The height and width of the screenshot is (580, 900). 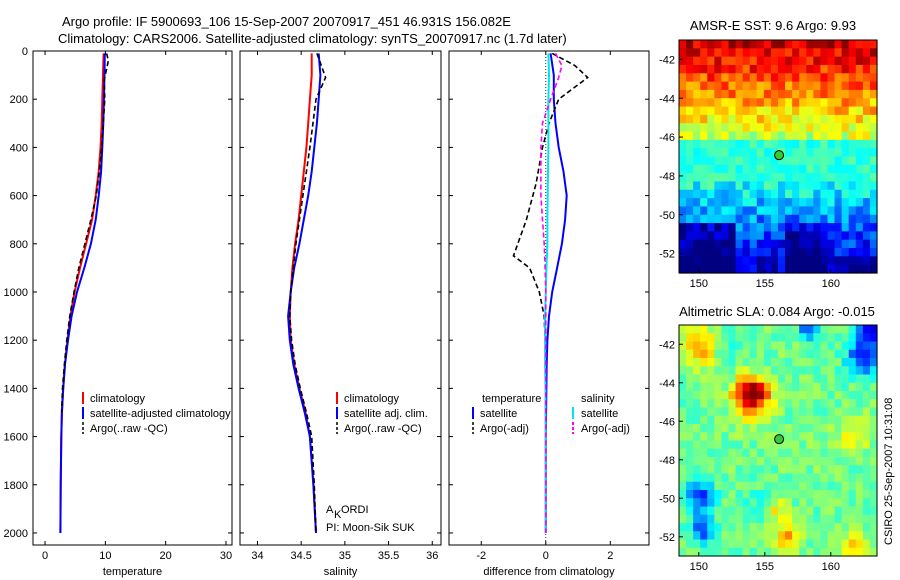 I want to click on x-tick-label: 150, so click(x=699, y=567).